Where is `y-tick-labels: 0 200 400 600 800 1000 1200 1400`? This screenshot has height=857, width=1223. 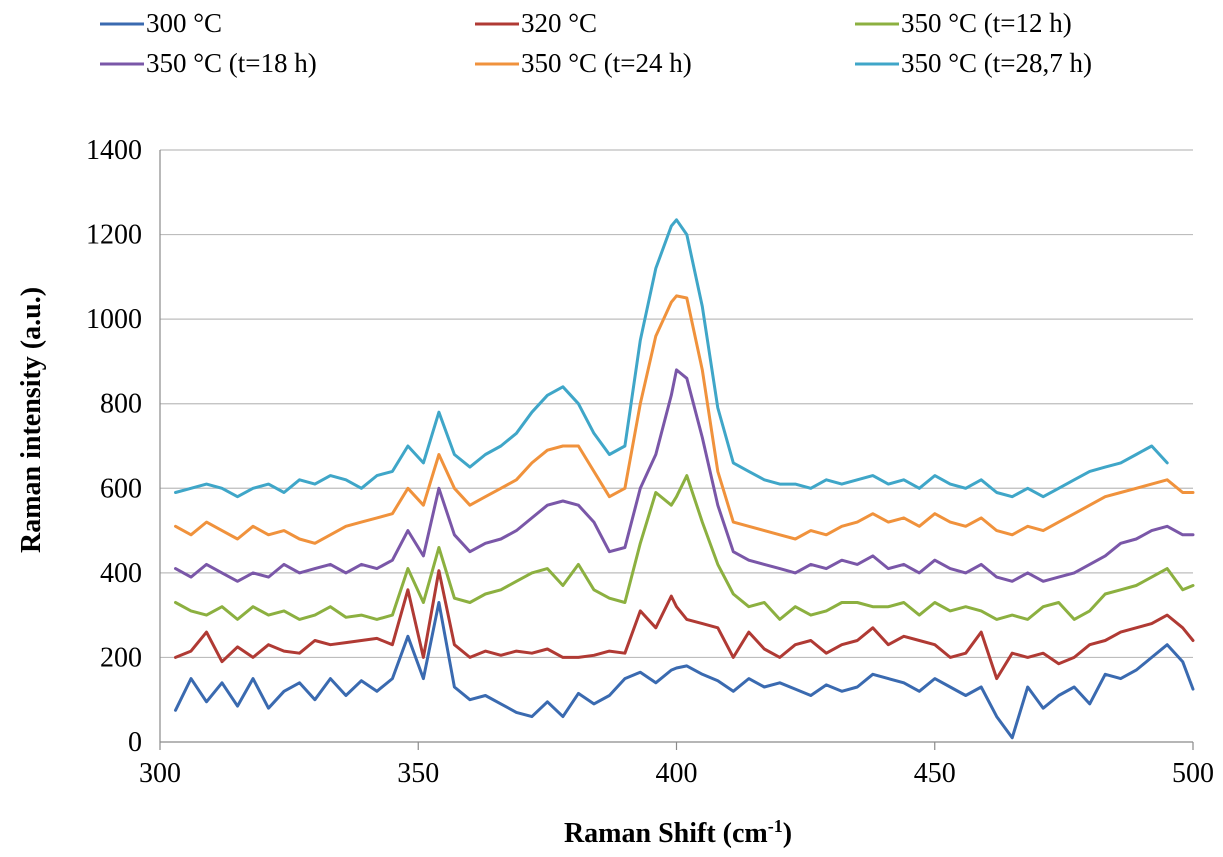
y-tick-labels: 0 200 400 600 800 1000 1200 1400 is located at coordinates (114, 446).